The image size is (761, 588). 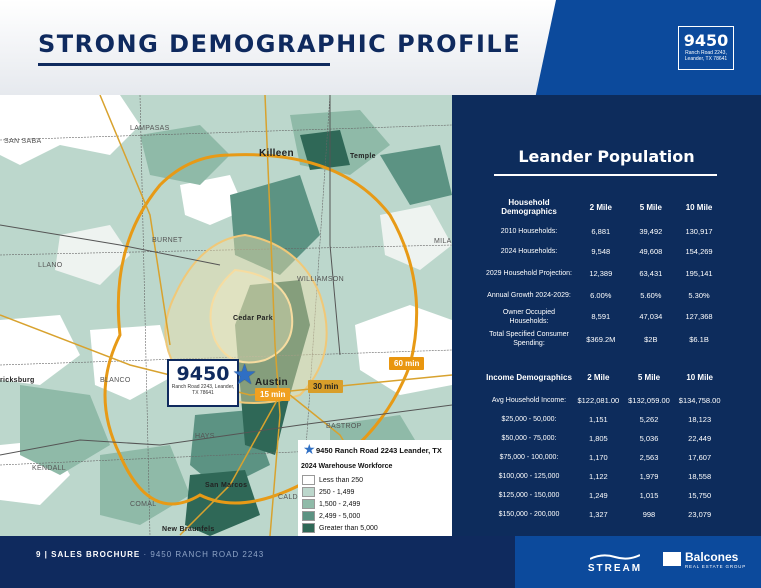 I want to click on cell: $132,059.00, so click(x=649, y=400).